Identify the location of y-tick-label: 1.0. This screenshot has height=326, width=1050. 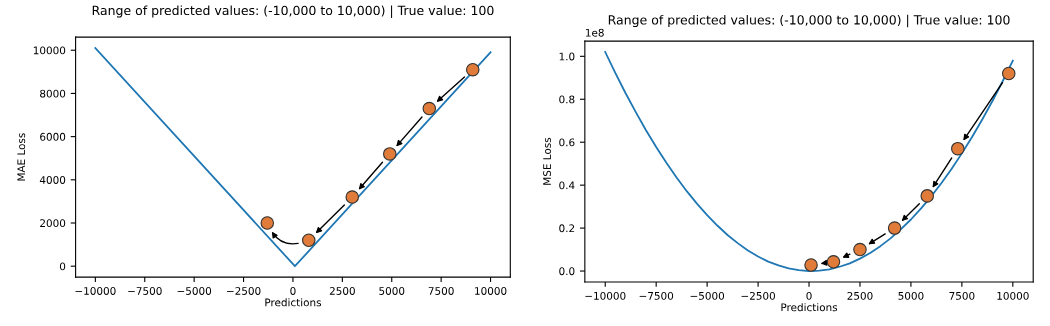
(567, 56).